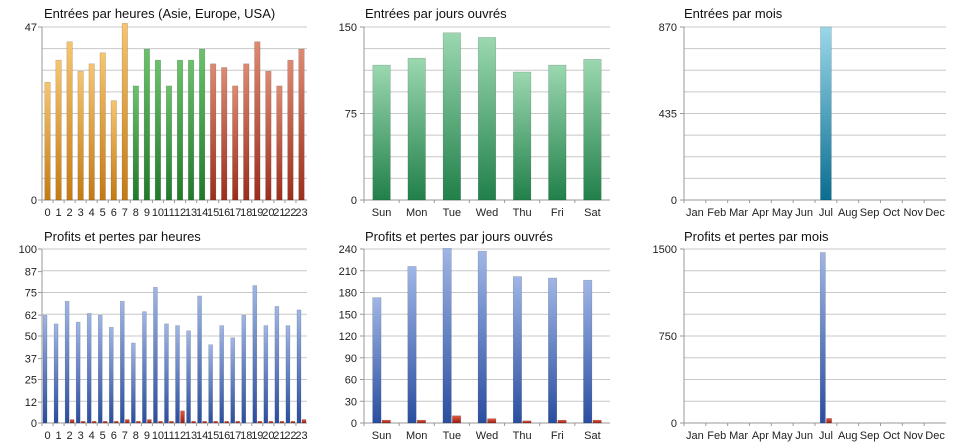 This screenshot has height=446, width=960. Describe the element at coordinates (665, 250) in the screenshot. I see `pnl-months-y-tick: 1500` at that location.